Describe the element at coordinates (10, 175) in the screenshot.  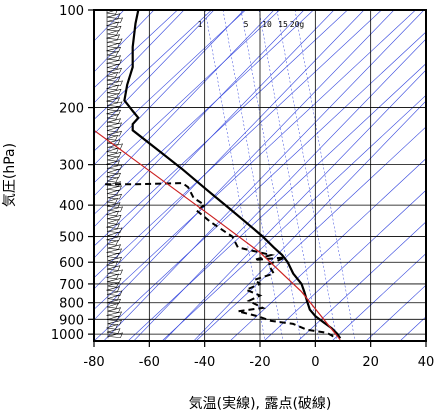
I see `y-axis-title: 気圧(hPa)` at that location.